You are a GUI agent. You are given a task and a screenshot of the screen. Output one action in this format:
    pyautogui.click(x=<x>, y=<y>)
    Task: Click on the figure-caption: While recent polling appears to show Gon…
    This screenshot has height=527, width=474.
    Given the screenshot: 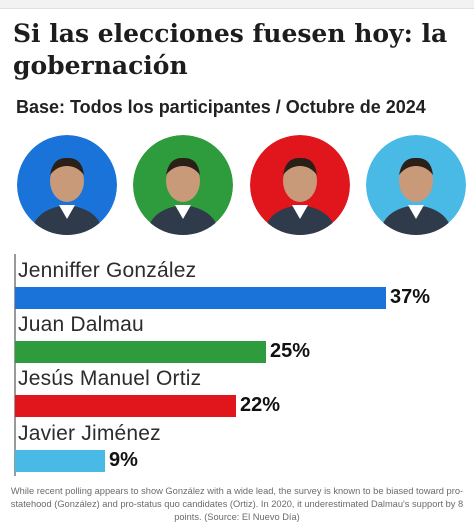 What is the action you would take?
    pyautogui.click(x=237, y=504)
    